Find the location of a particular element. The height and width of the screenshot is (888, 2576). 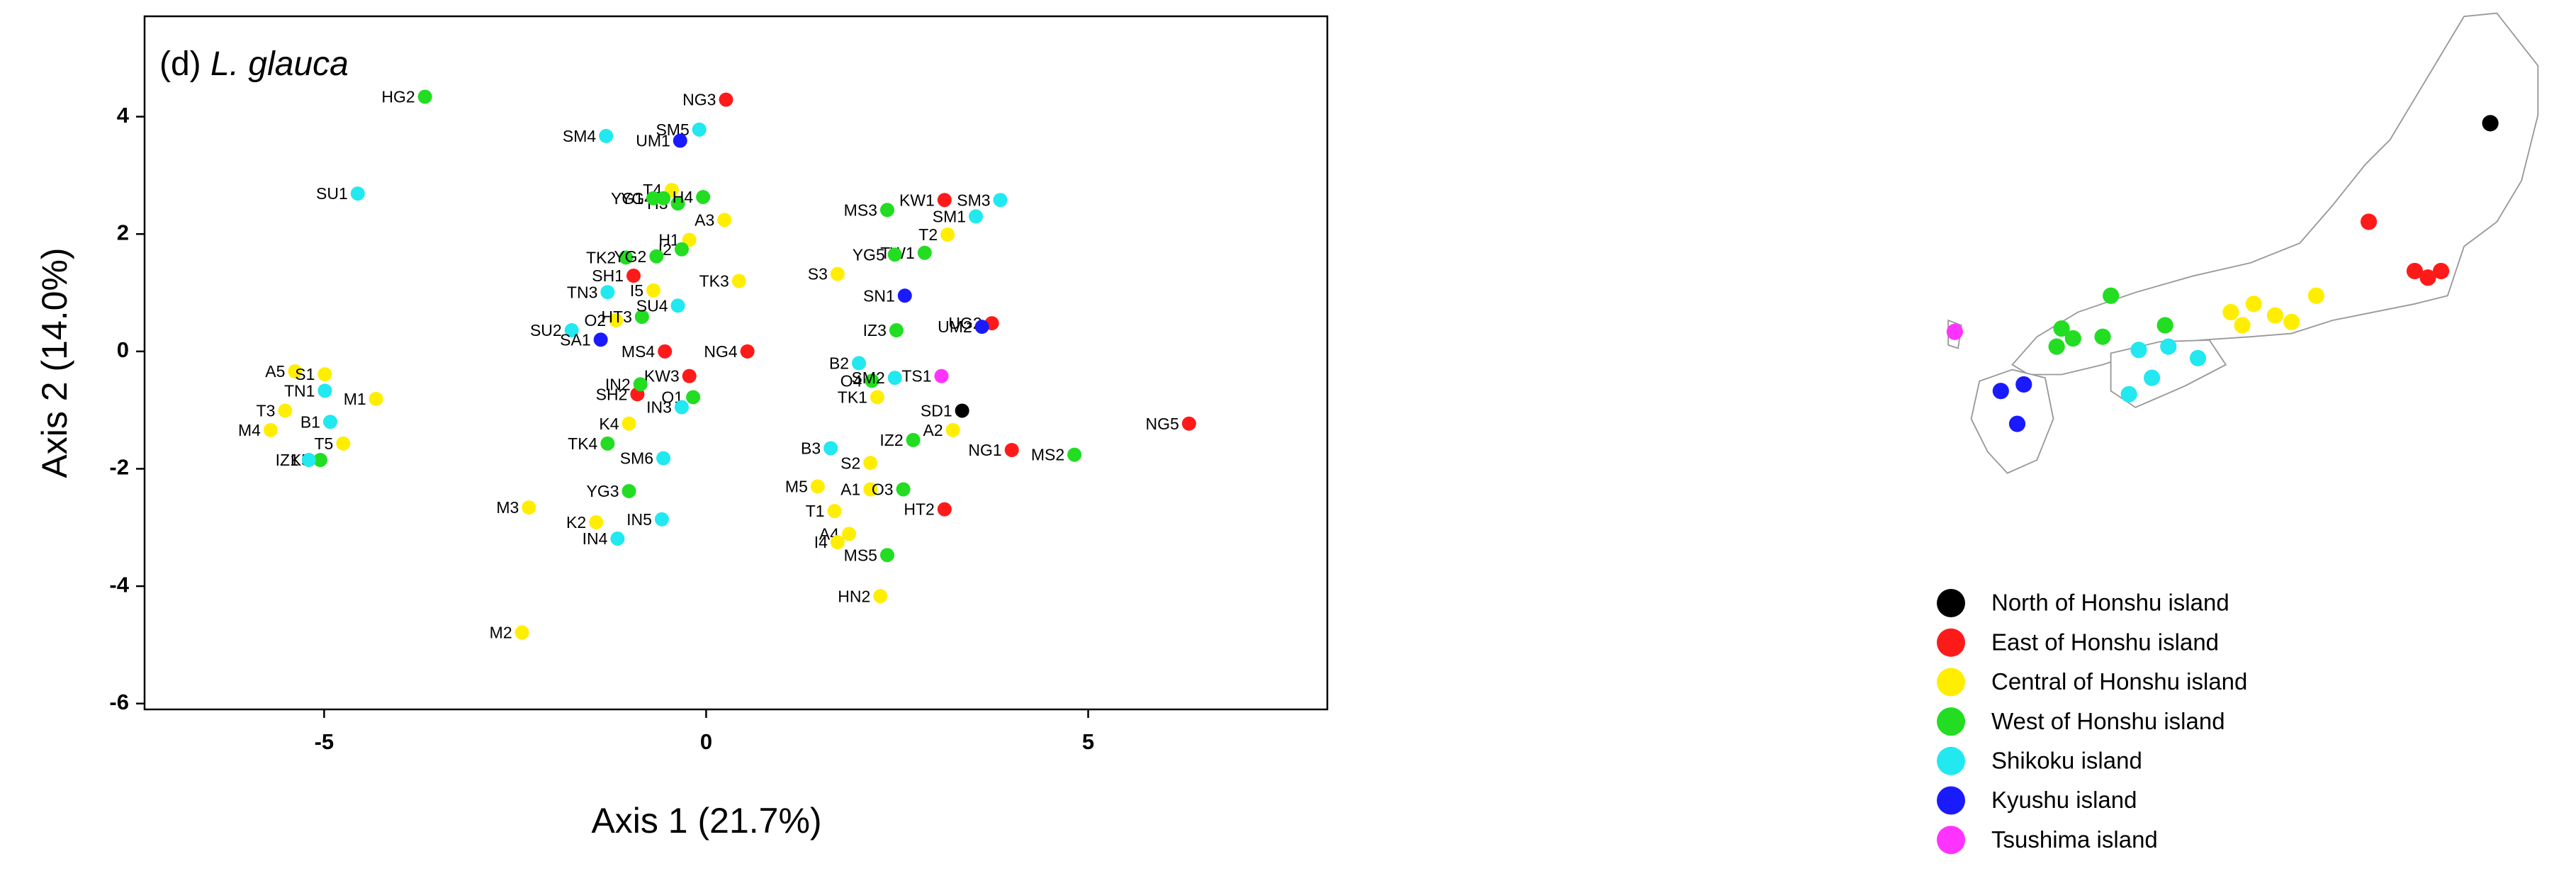

point-label: HT2 is located at coordinates (919, 509).